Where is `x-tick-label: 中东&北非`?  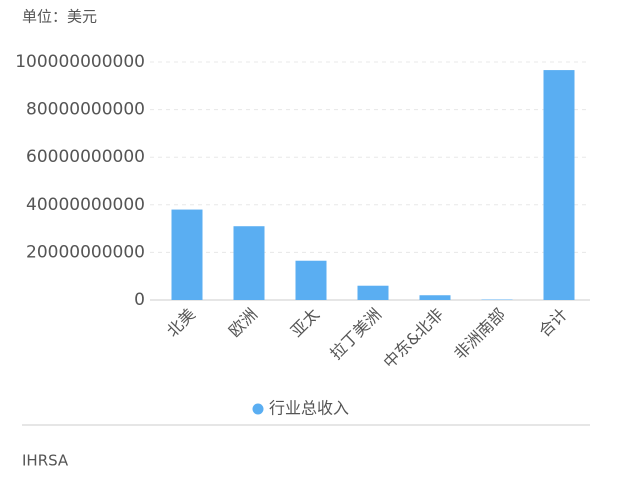 x-tick-label: 中东&北非 is located at coordinates (413, 339).